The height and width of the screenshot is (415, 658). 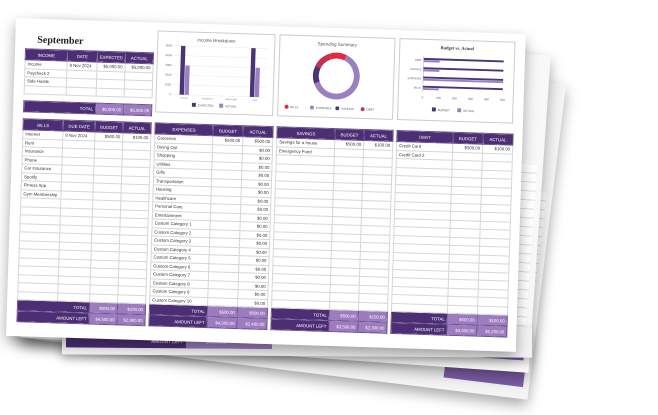 What do you see at coordinates (59, 107) in the screenshot?
I see `total-label: TOTAL` at bounding box center [59, 107].